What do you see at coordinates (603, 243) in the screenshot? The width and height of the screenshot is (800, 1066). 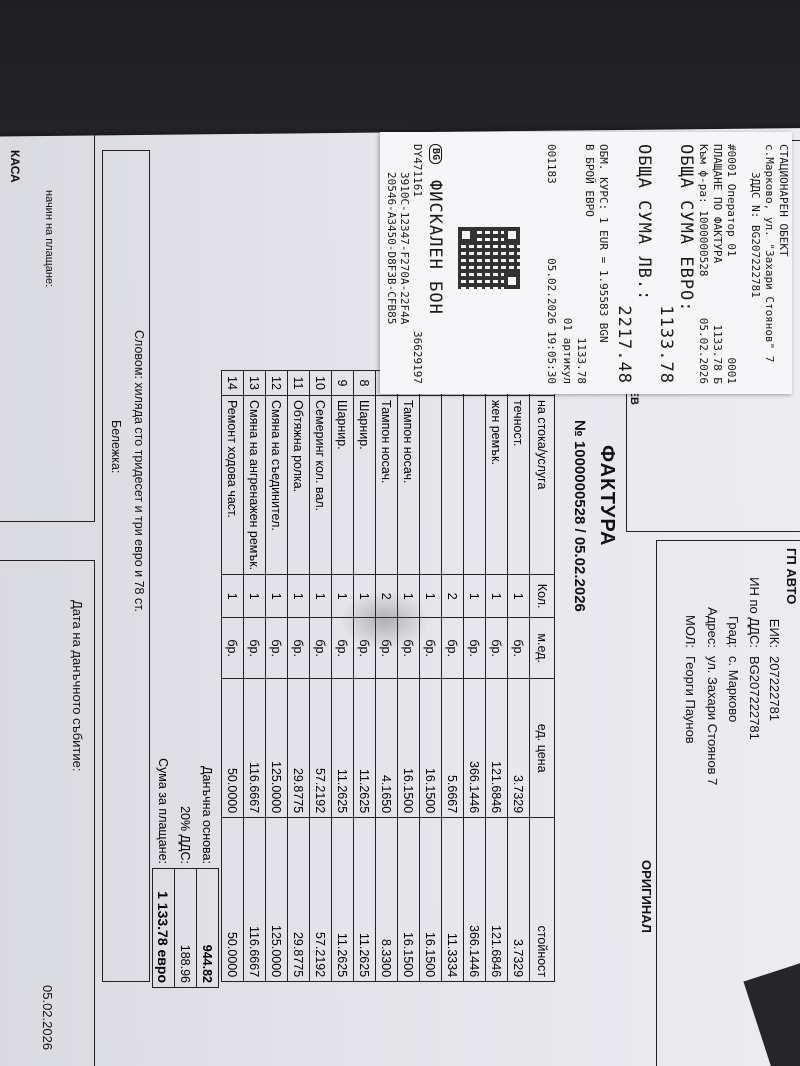 I see `receipt-rate: ОБМ. КУРС: 1 EUR = 1.95583 BGN` at bounding box center [603, 243].